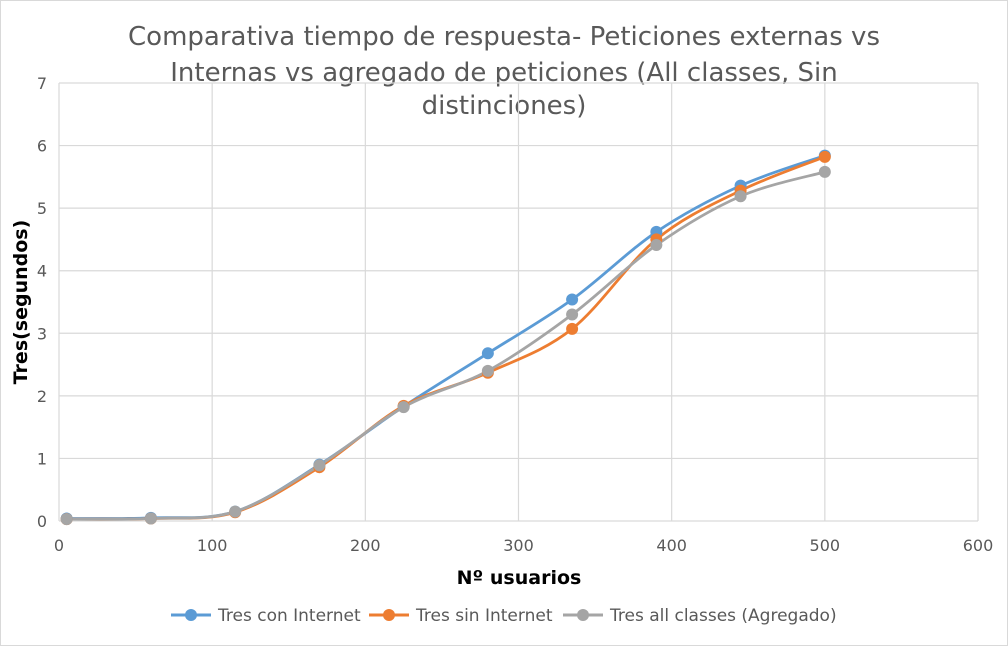 This screenshot has height=646, width=1008. What do you see at coordinates (42, 396) in the screenshot?
I see `y-tick-label: 2` at bounding box center [42, 396].